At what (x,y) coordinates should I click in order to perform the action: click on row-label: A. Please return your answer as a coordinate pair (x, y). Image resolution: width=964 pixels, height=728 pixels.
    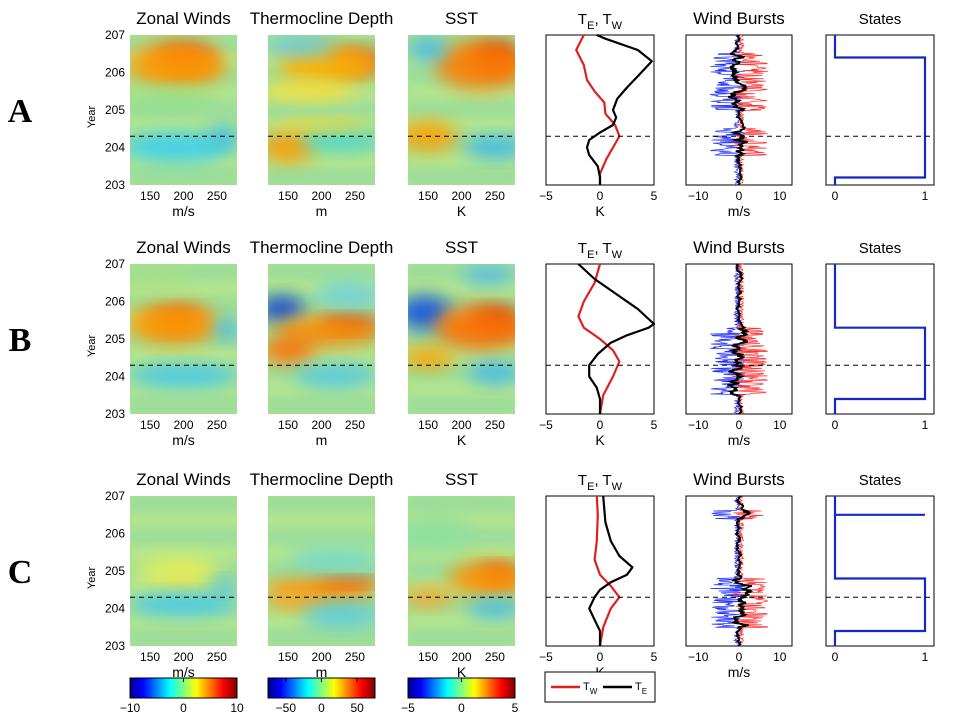
    Looking at the image, I should click on (20, 111).